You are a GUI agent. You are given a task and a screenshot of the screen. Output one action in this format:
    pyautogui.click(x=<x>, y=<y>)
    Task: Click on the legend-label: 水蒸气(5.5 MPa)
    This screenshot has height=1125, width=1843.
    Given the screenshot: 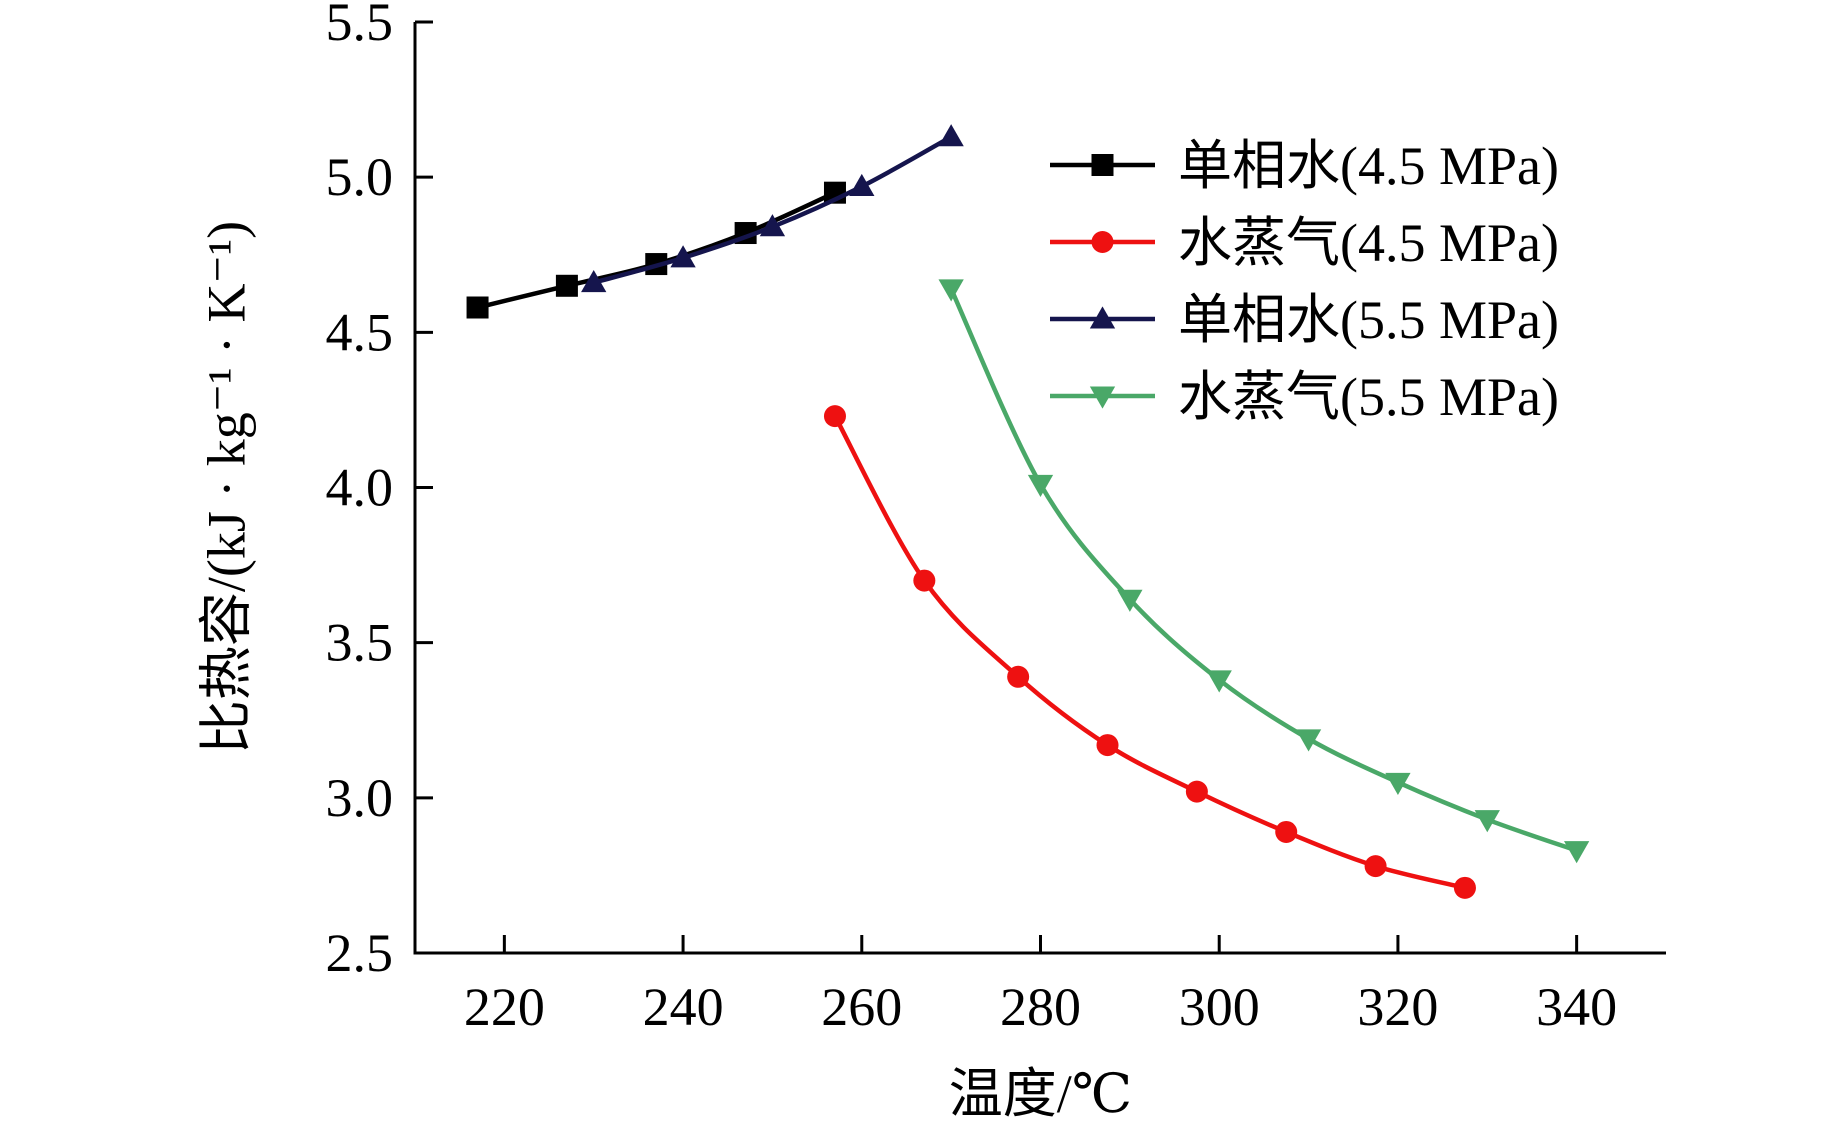 What is the action you would take?
    pyautogui.click(x=1368, y=397)
    